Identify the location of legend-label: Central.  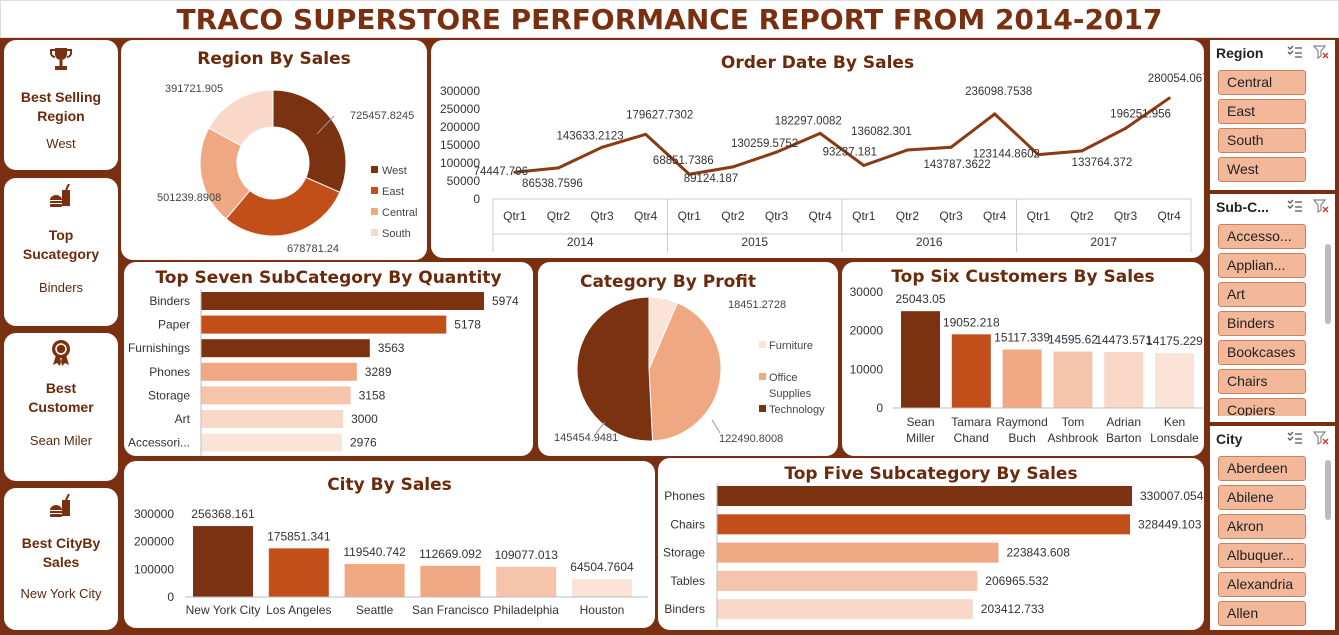
(399, 213).